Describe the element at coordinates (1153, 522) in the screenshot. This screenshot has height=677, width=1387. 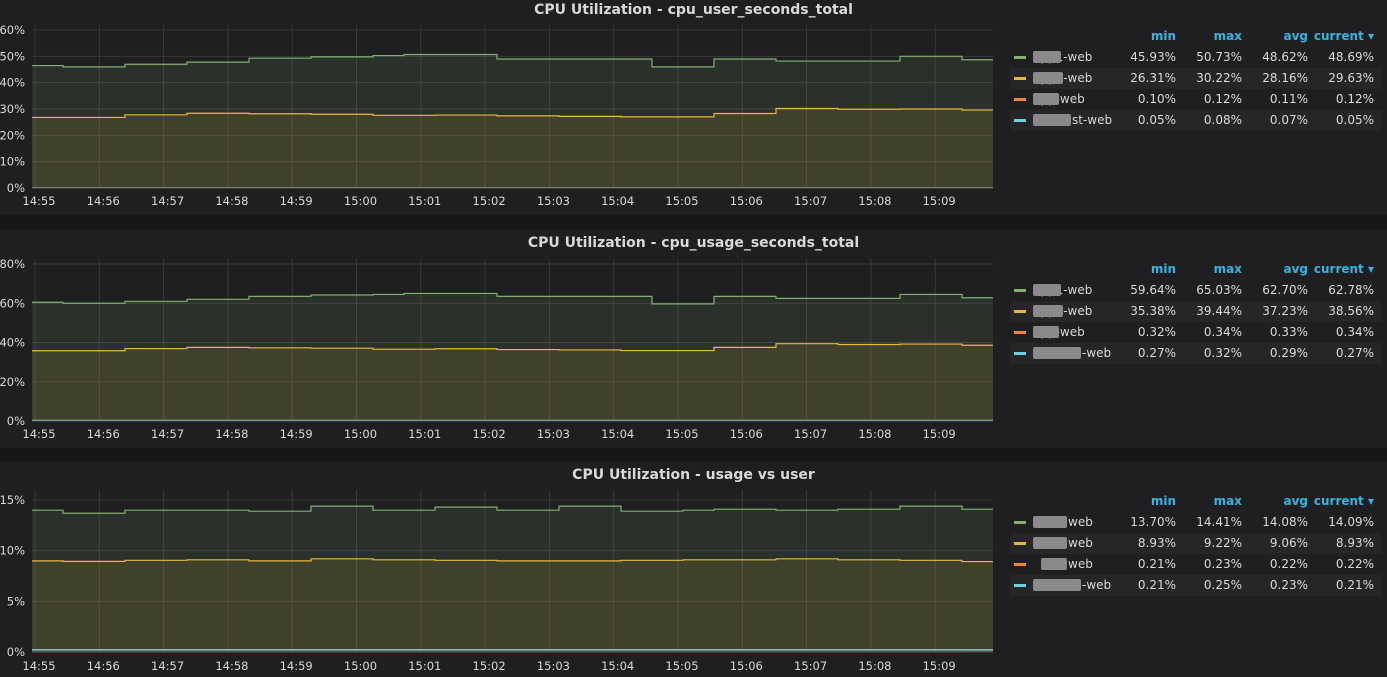
I see `legend-min-value: 13.70%` at that location.